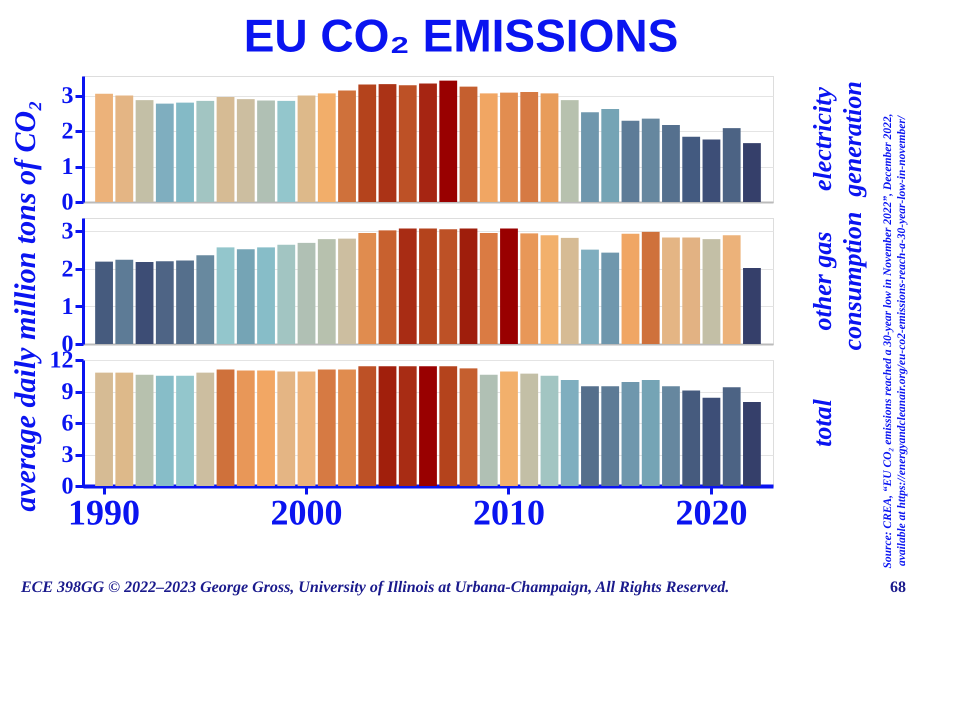  I want to click on text: other gas consumption, so click(837, 281).